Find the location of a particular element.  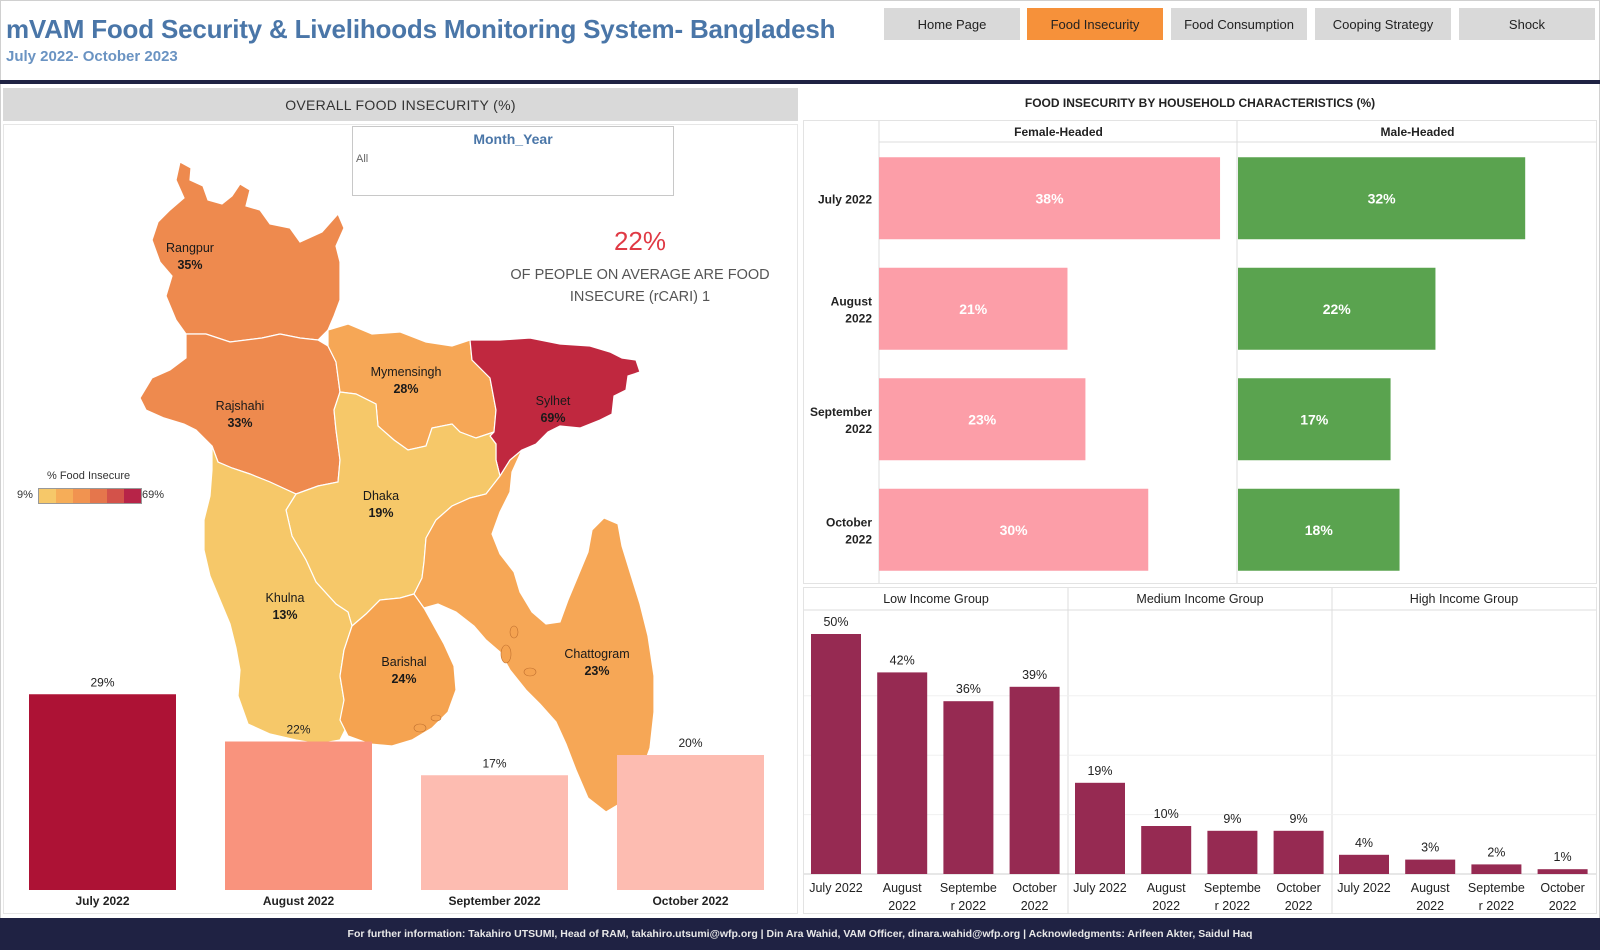

hh-category-0-0: July 2022 is located at coordinates (845, 199).